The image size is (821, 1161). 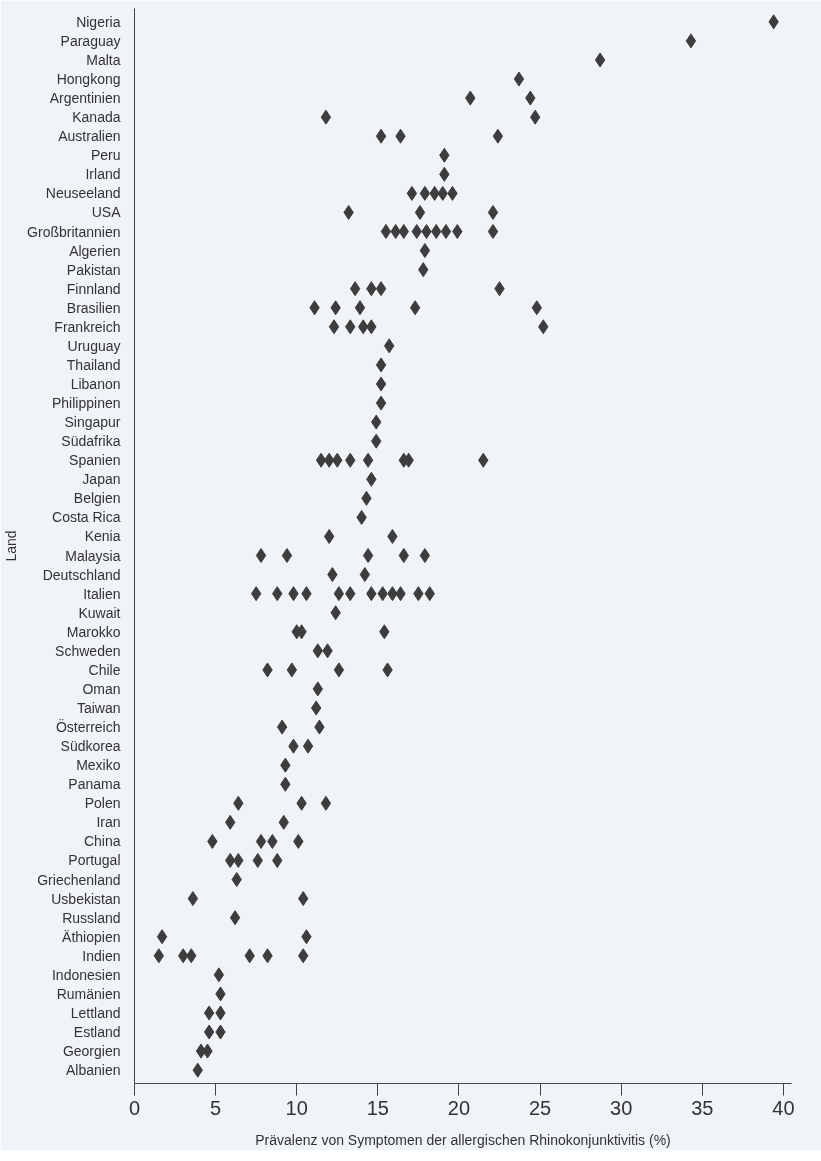 What do you see at coordinates (91, 441) in the screenshot?
I see `y-tick-label: Südafrika` at bounding box center [91, 441].